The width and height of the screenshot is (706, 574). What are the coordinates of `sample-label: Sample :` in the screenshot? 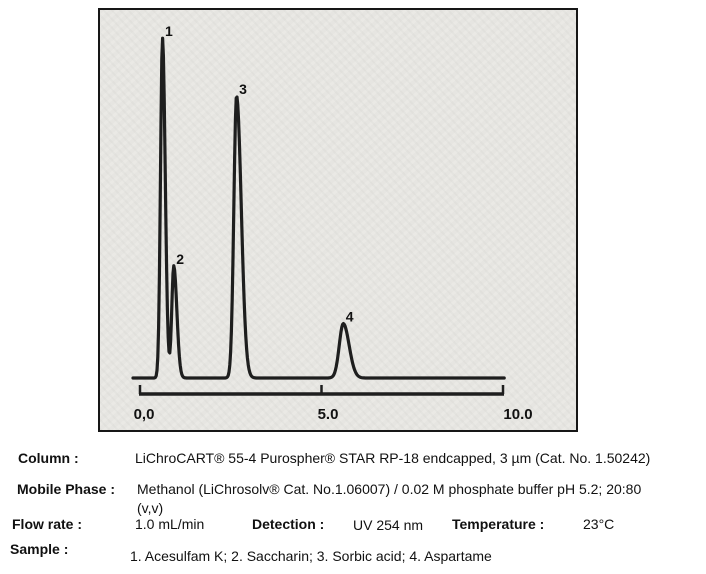 It's located at (39, 549).